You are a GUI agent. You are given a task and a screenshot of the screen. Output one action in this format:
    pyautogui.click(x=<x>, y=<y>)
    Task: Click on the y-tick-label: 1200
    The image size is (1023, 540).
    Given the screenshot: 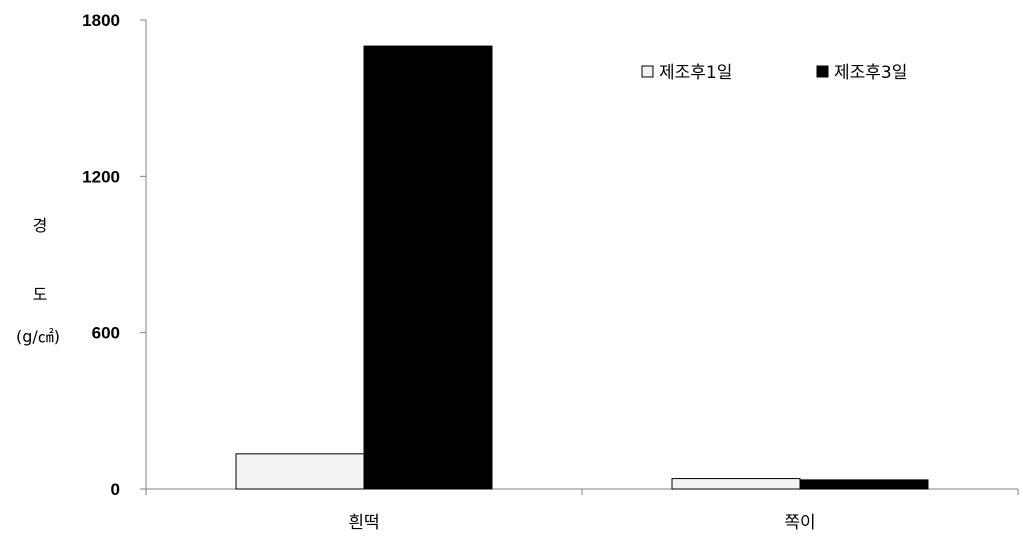 What is the action you would take?
    pyautogui.click(x=101, y=176)
    